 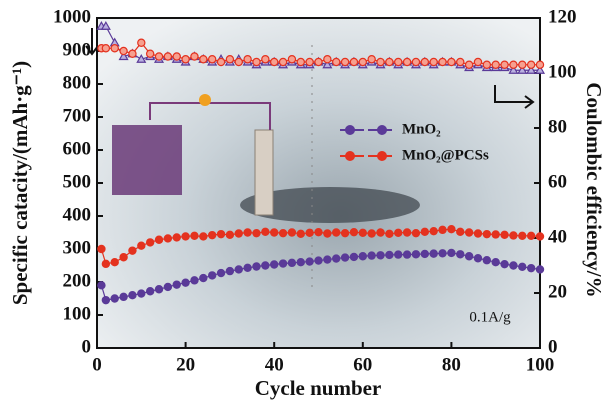 What do you see at coordinates (77, 247) in the screenshot?
I see `y-tick-label: 300` at bounding box center [77, 247].